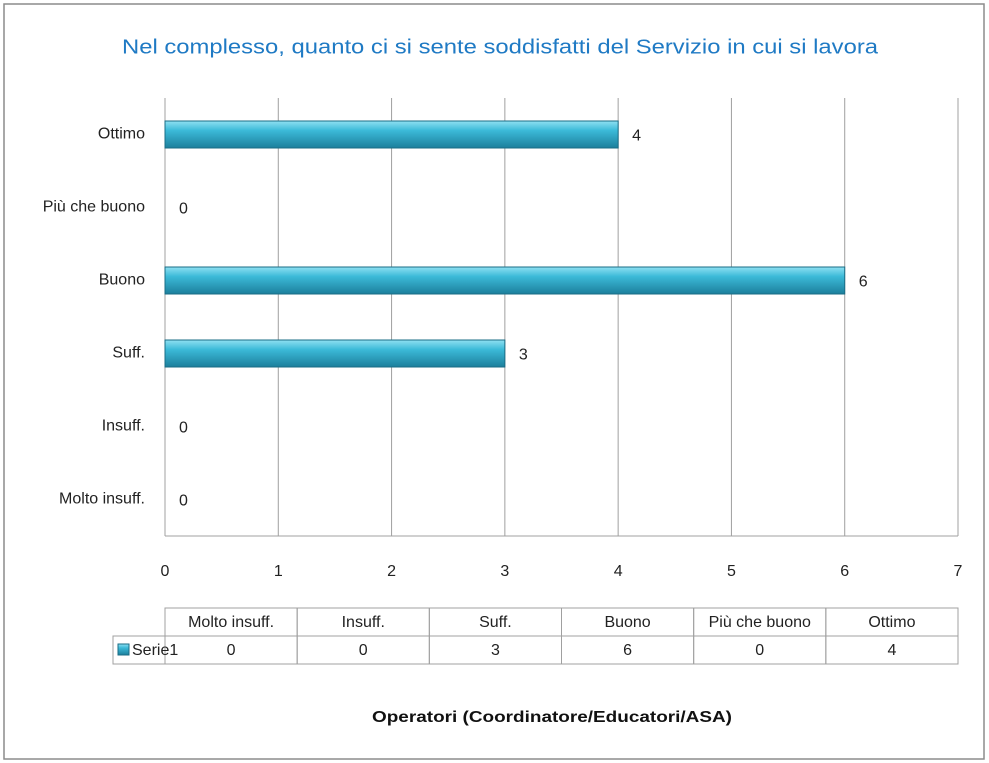 This screenshot has width=989, height=763. What do you see at coordinates (523, 355) in the screenshot?
I see `data-label: 3` at bounding box center [523, 355].